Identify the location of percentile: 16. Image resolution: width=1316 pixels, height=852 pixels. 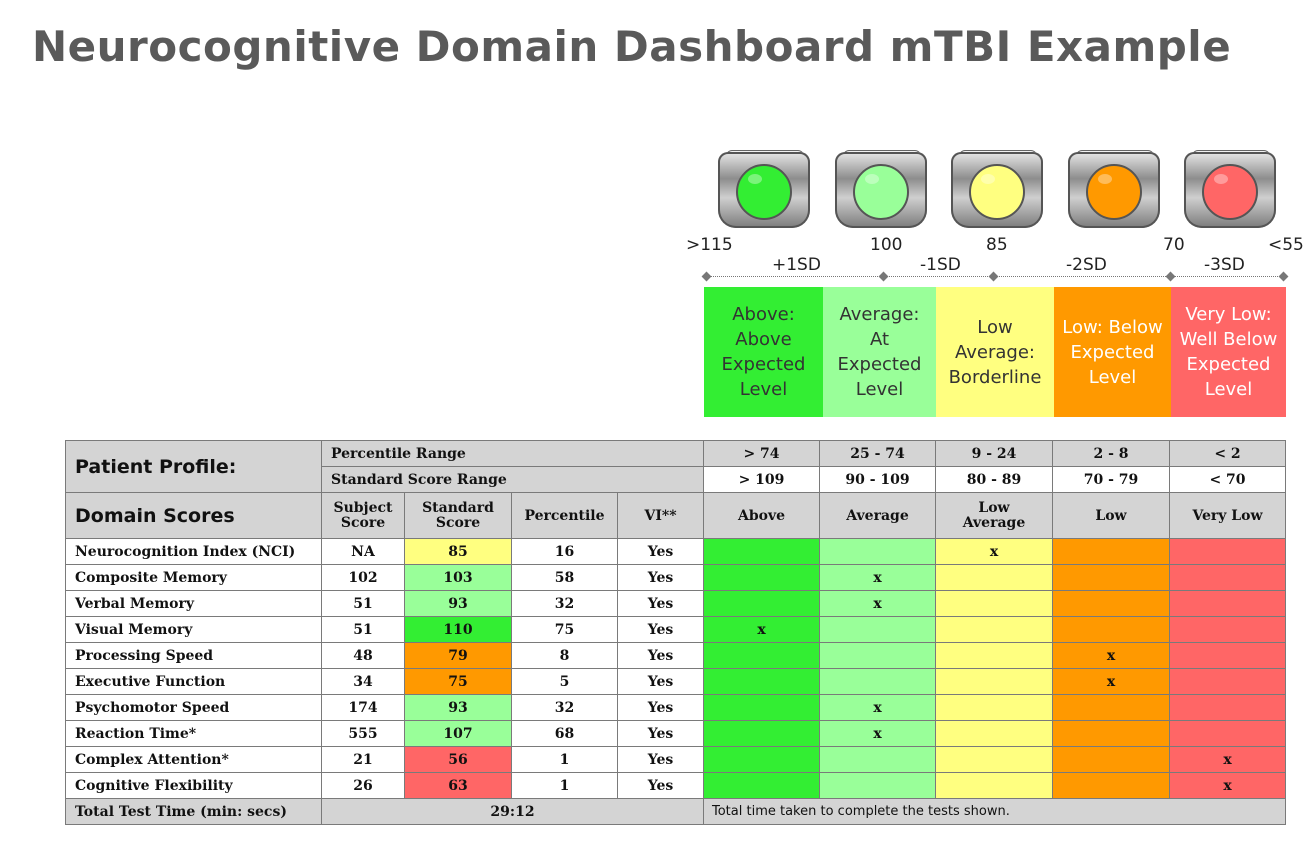
(564, 551).